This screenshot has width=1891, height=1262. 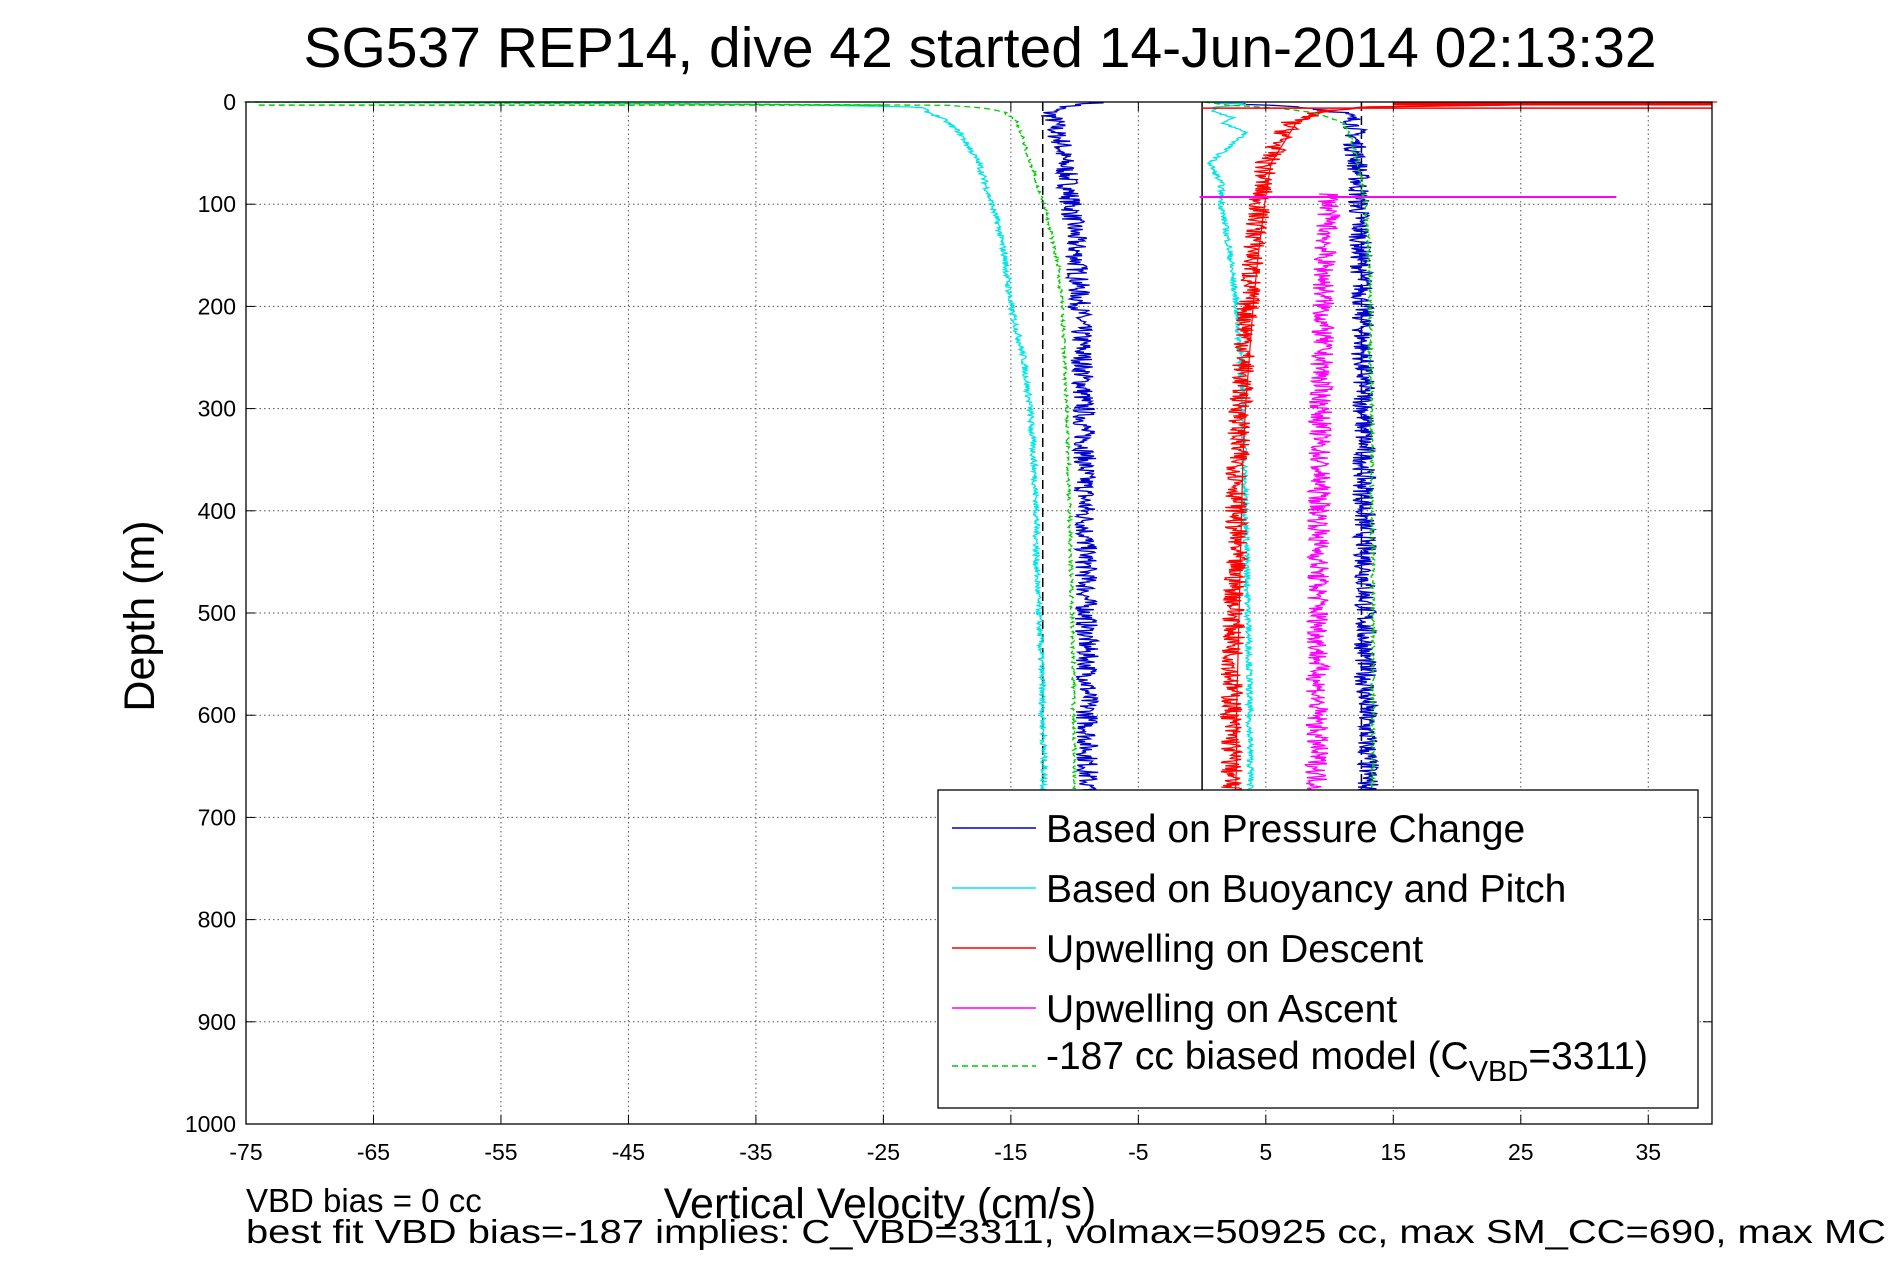 I want to click on series-line-0-ascent, so click(x=1297, y=449).